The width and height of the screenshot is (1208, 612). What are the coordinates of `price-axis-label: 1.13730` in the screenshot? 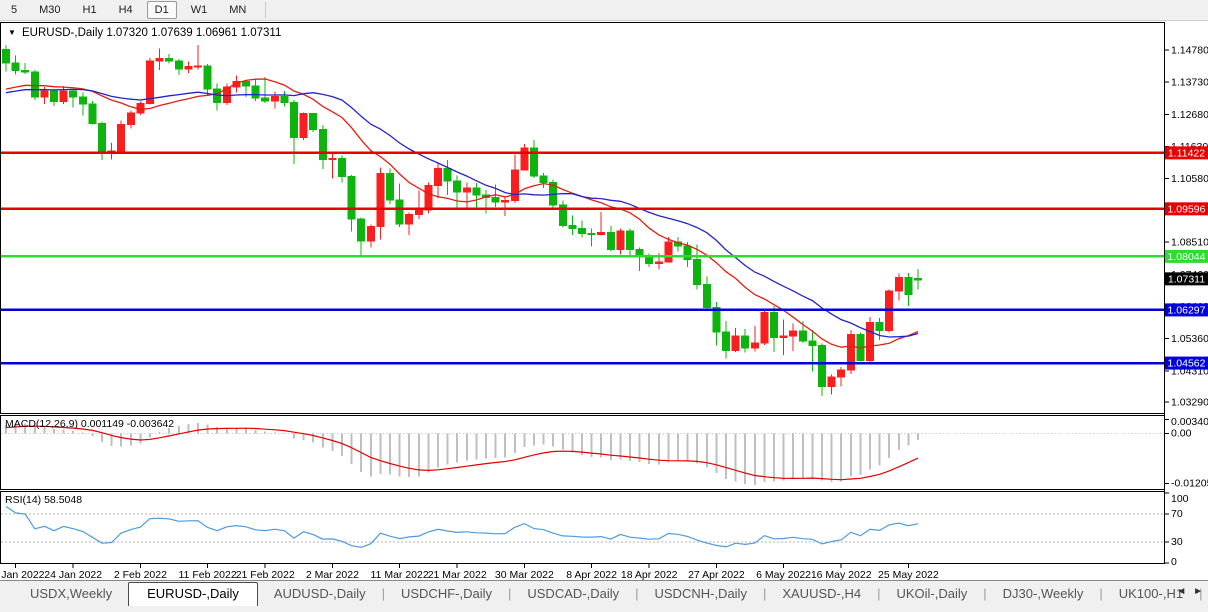 It's located at (1189, 83).